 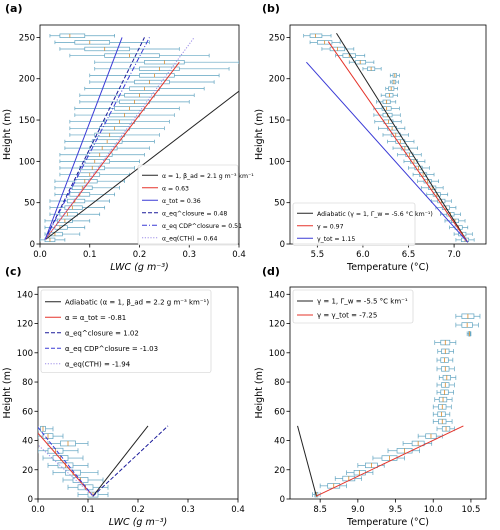 What do you see at coordinates (194, 213) in the screenshot?
I see `legend-label: α_eq^closure = 0.48` at bounding box center [194, 213].